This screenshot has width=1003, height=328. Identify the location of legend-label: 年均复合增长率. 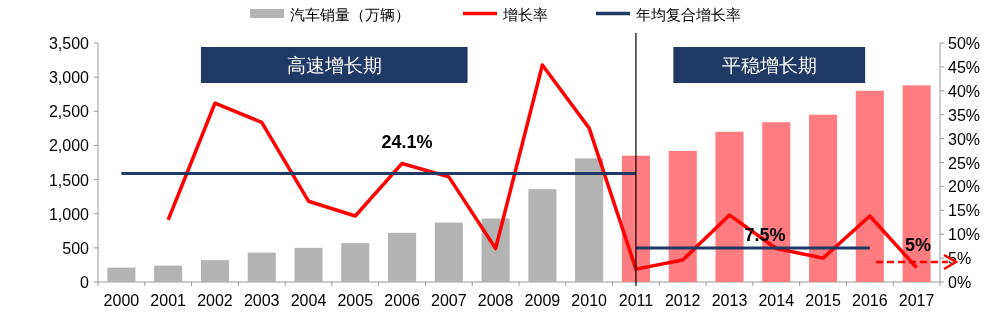
(688, 15).